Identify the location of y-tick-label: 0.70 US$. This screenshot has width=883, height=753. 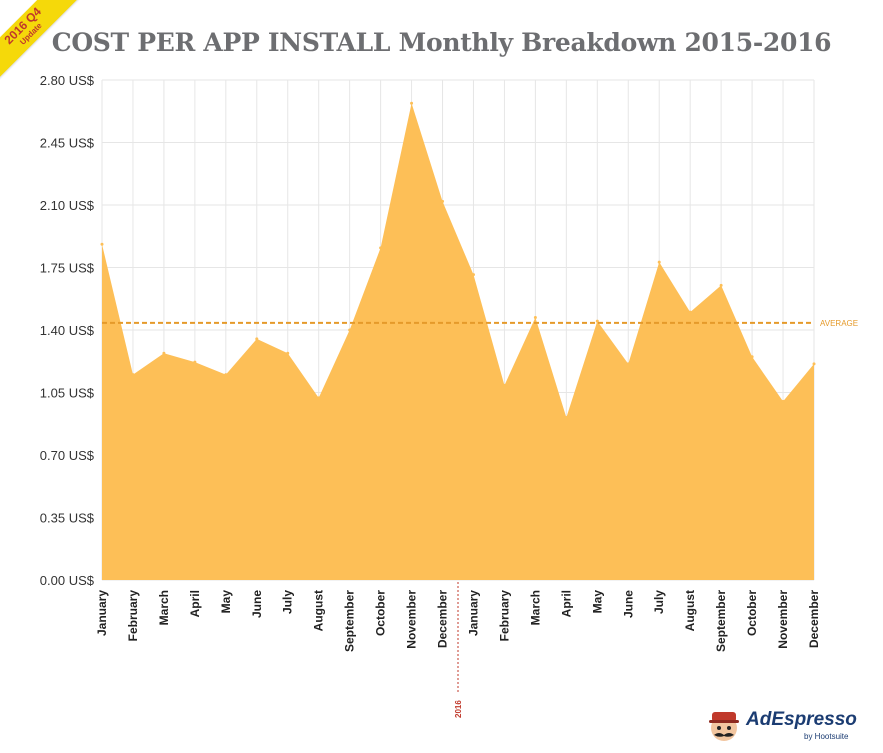
(67, 455).